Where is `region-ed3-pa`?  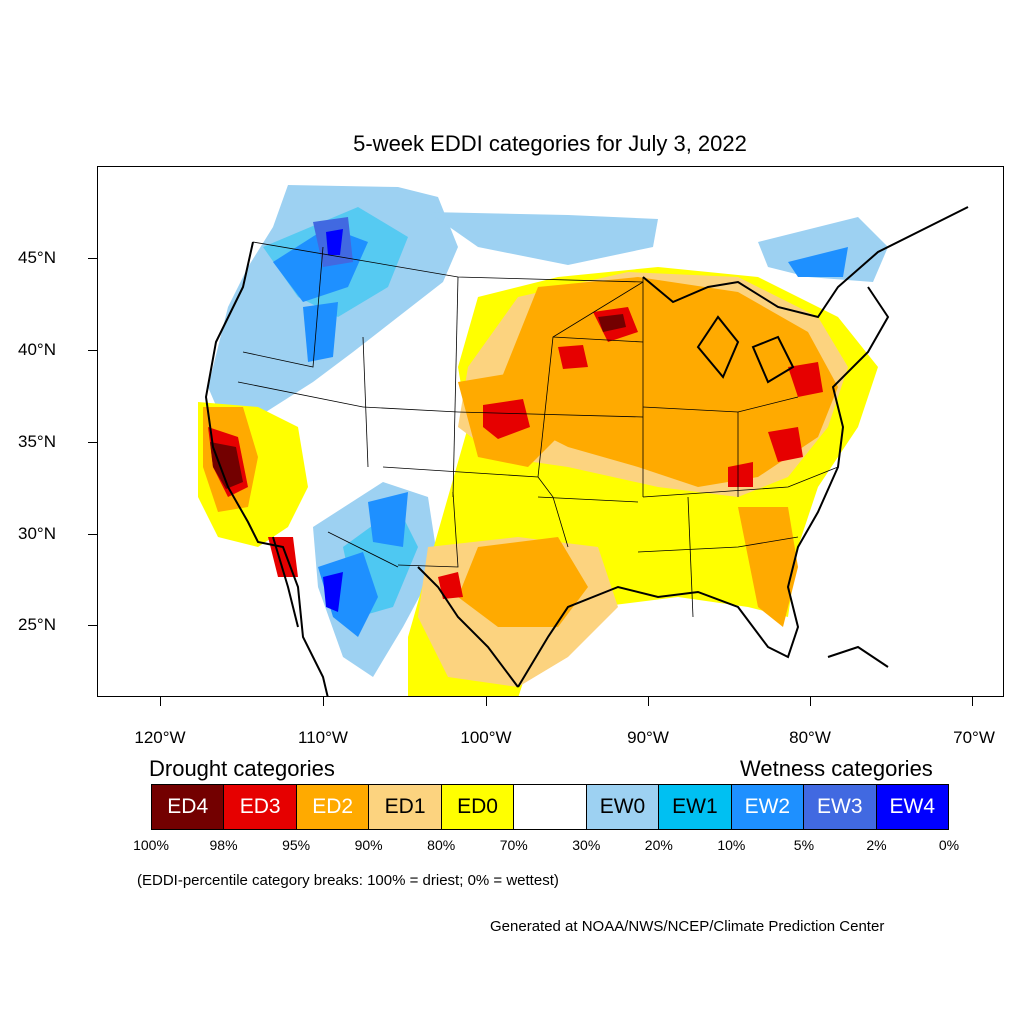
region-ed3-pa is located at coordinates (805, 379).